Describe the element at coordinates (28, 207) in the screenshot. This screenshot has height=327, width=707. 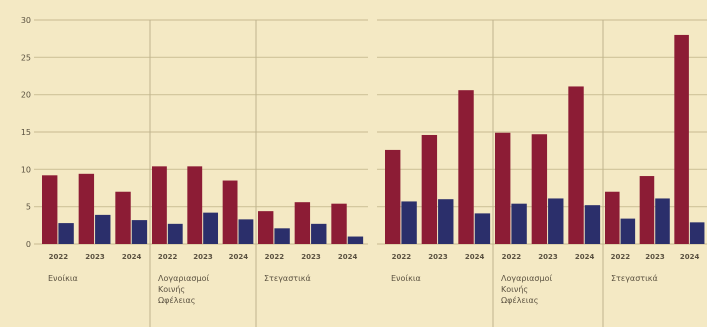
I see `y-tick-label: 5` at that location.